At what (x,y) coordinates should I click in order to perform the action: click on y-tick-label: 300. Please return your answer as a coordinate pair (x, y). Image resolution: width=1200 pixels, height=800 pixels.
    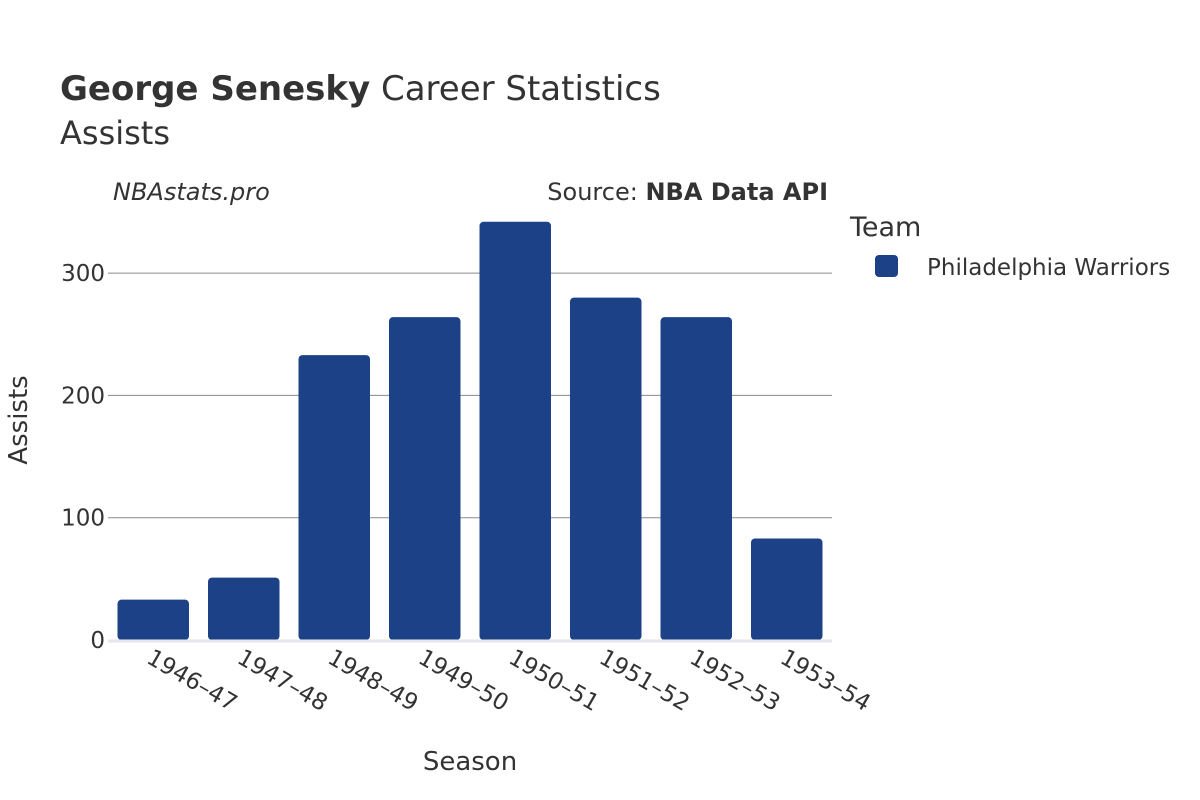
    Looking at the image, I should click on (83, 274).